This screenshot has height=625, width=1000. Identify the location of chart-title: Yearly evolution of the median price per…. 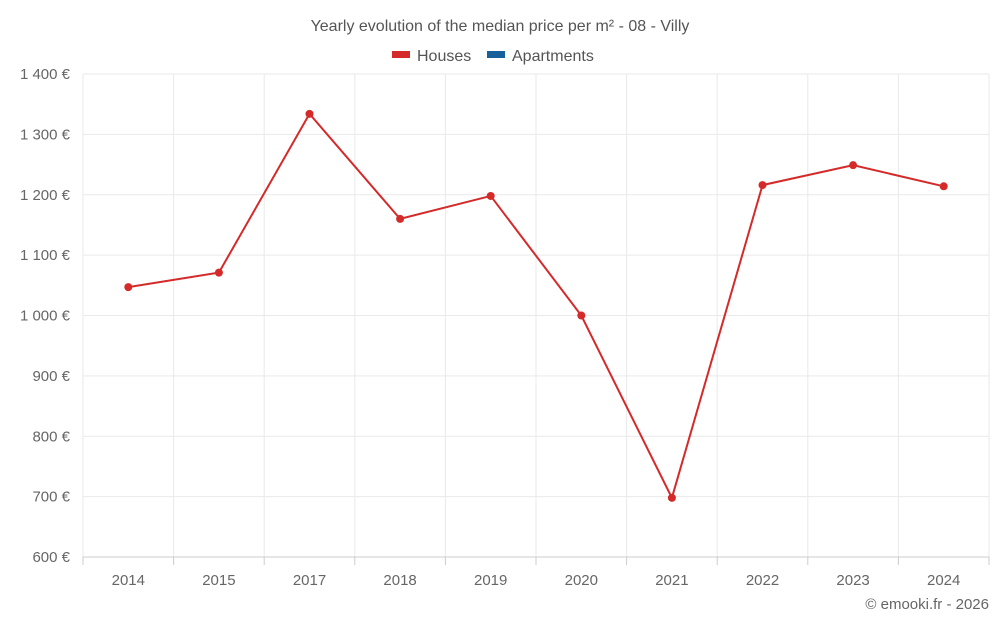
(500, 26).